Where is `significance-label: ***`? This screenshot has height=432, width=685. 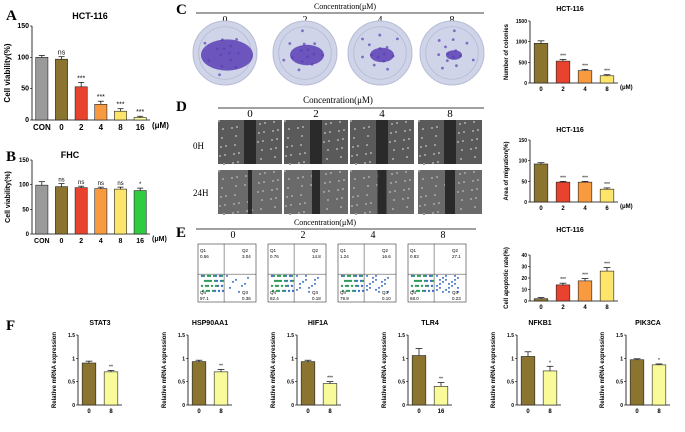 significance-label: *** is located at coordinates (81, 78).